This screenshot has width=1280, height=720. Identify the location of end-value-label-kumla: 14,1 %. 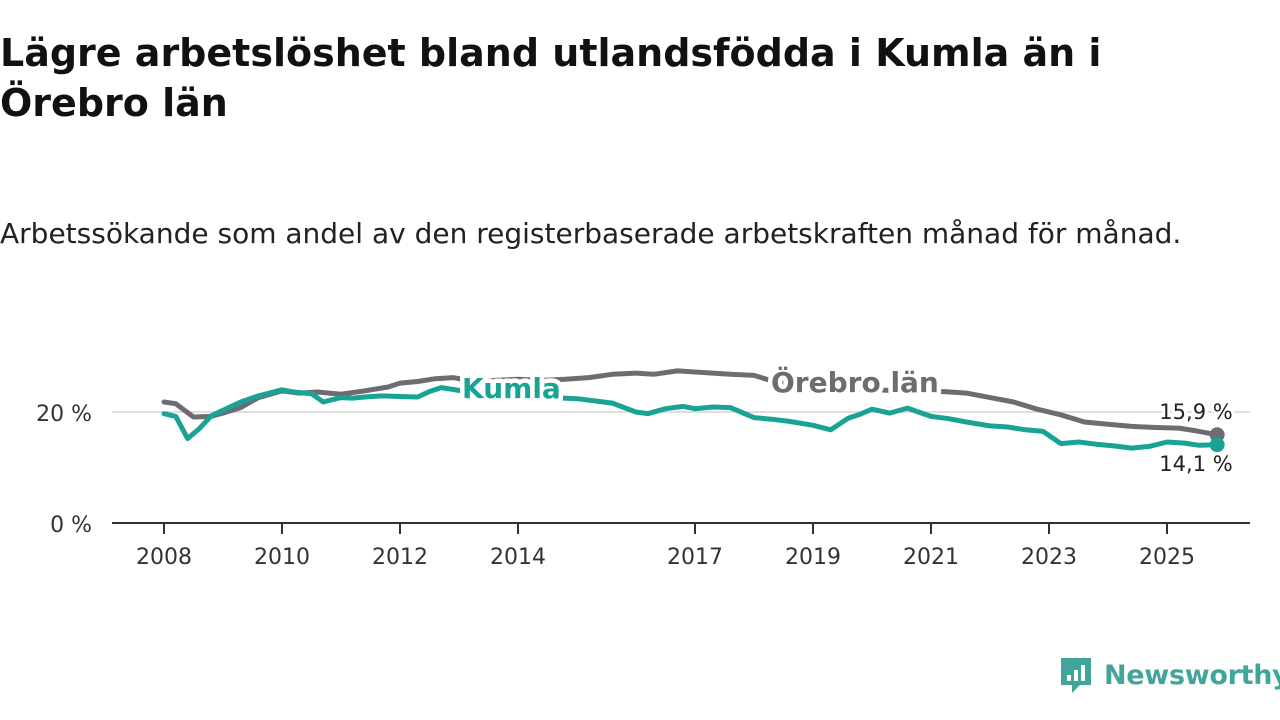
(1195, 464).